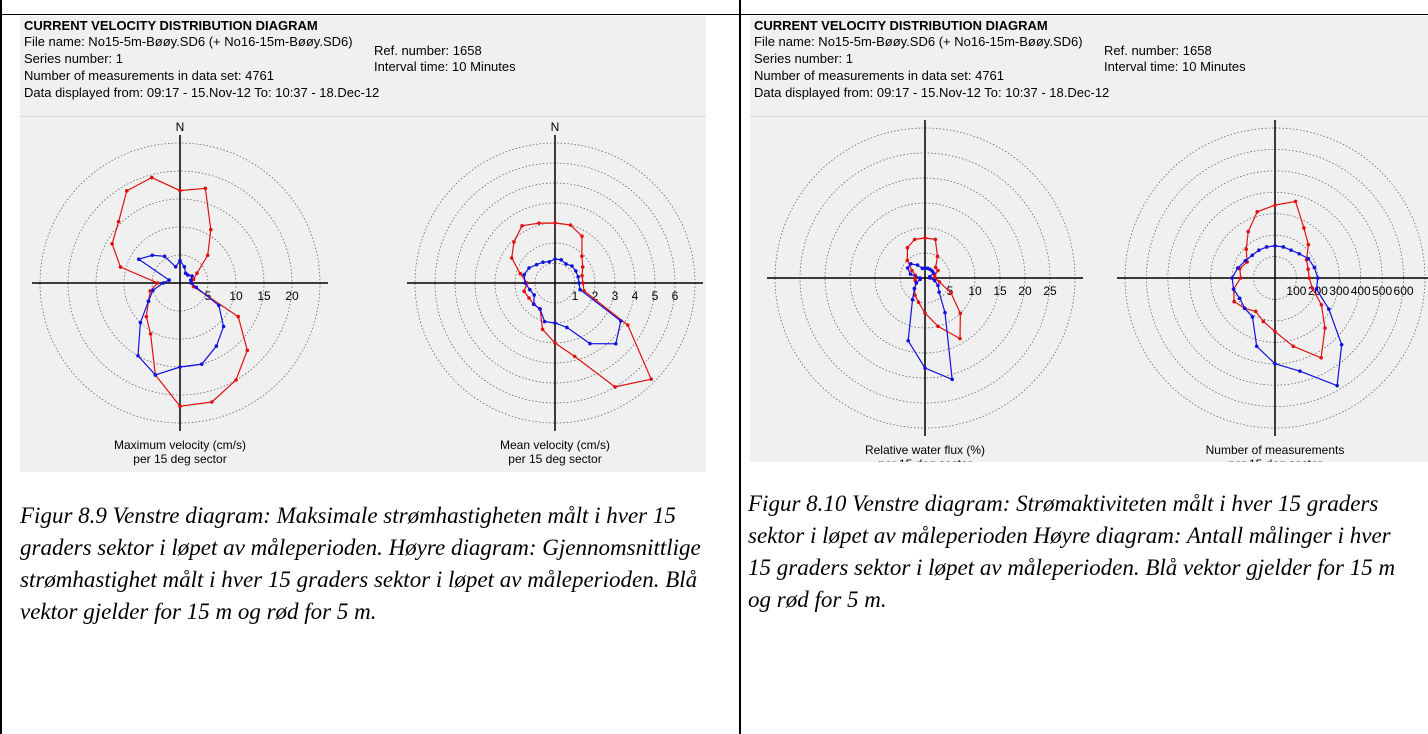 This screenshot has width=1428, height=734. I want to click on tick-label: 300, so click(1339, 291).